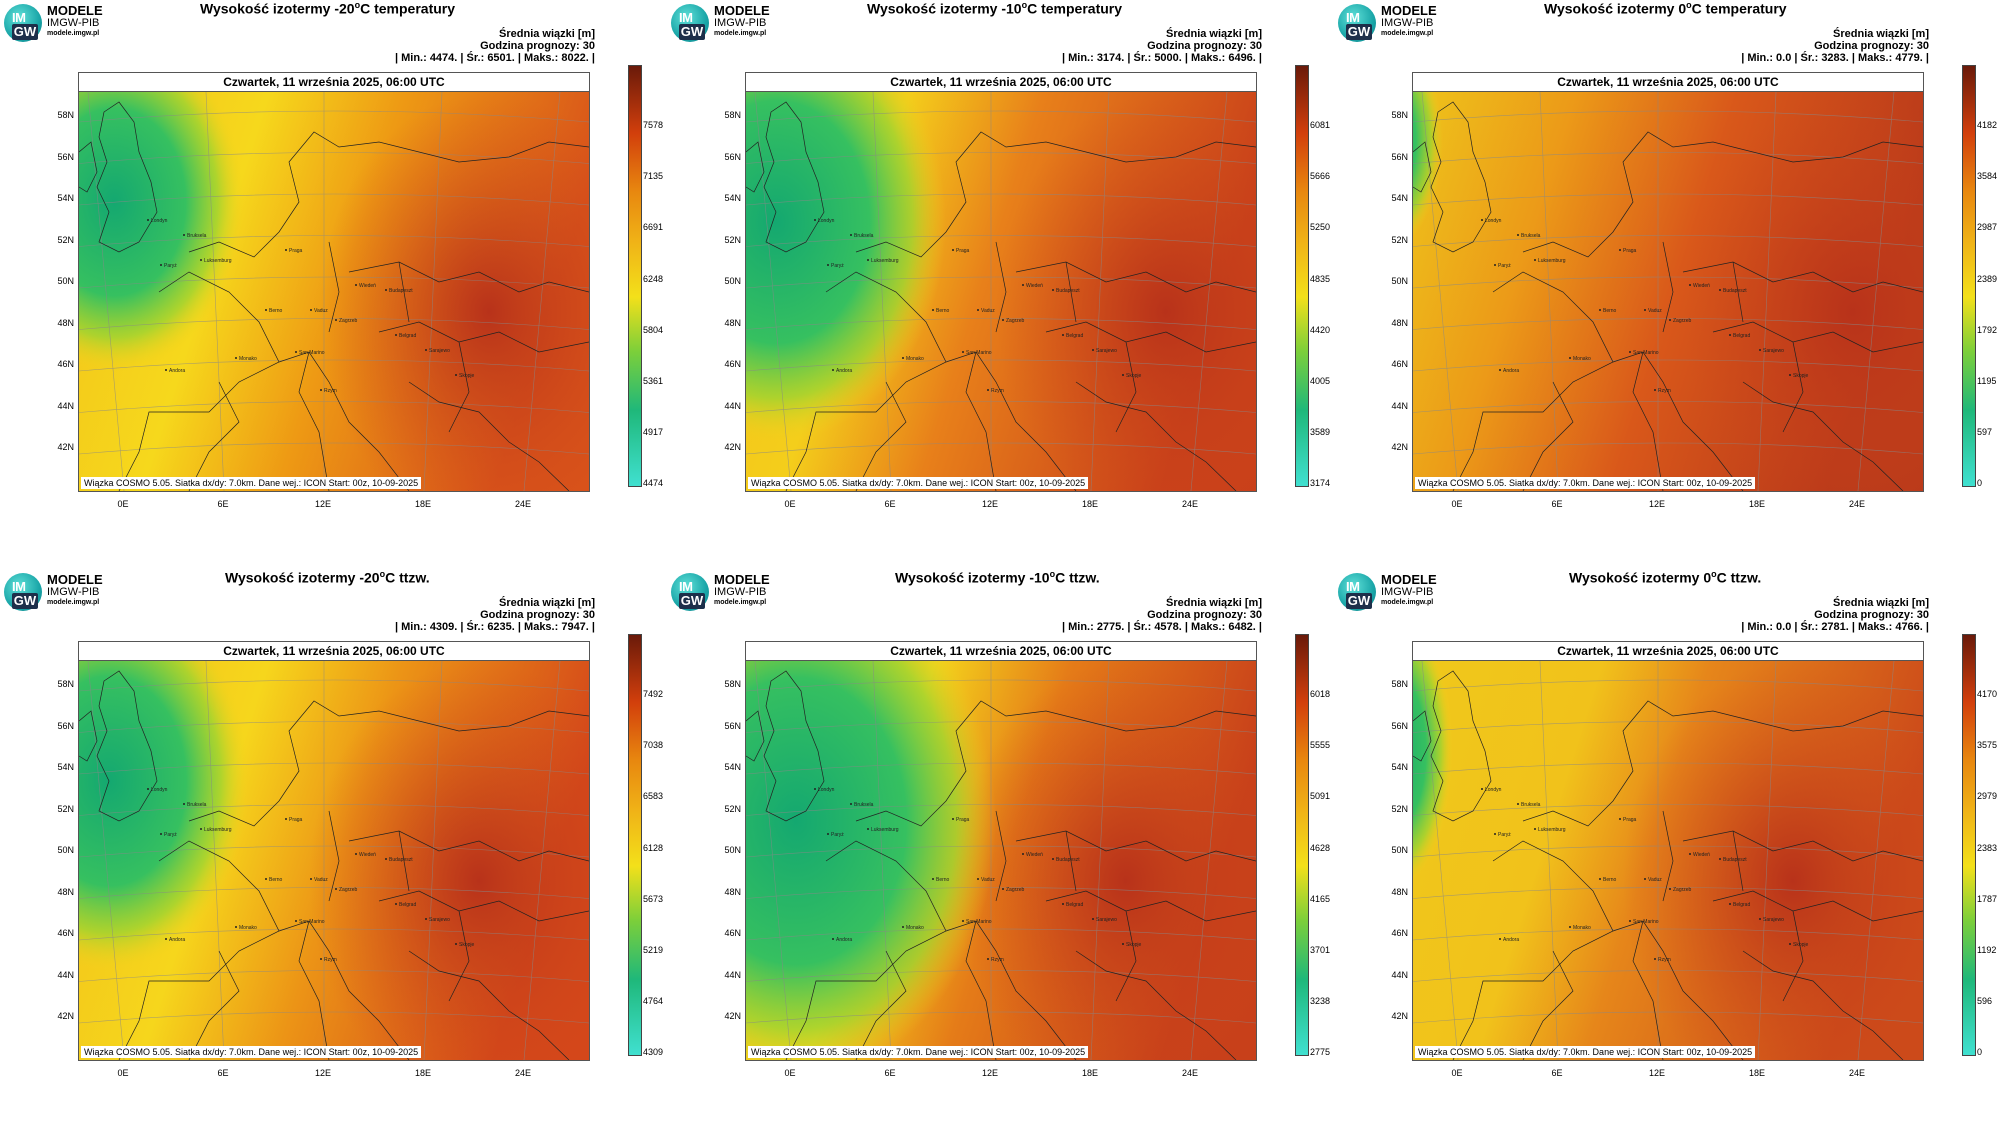 This screenshot has height=1137, width=2000. Describe the element at coordinates (653, 278) in the screenshot. I see `colorbar-tick: 6248` at that location.